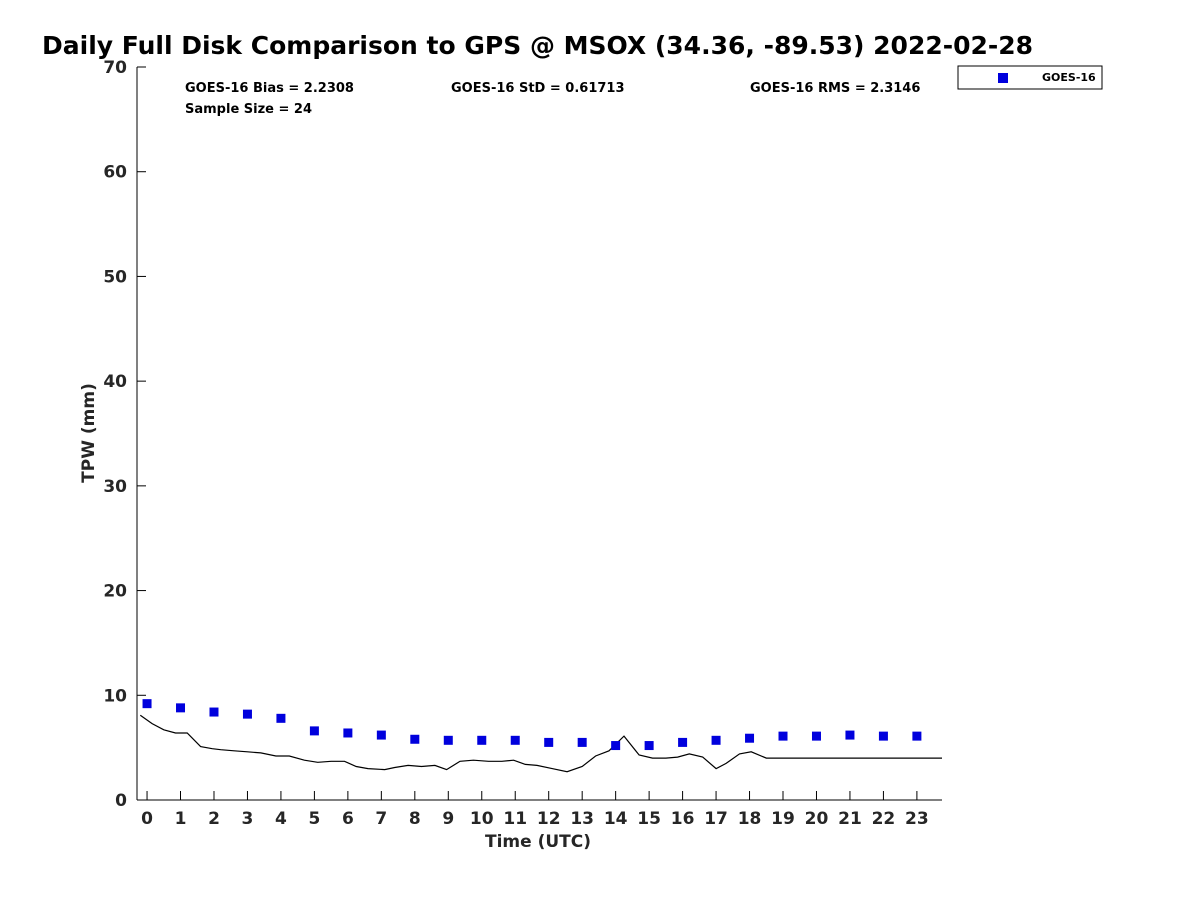  What do you see at coordinates (448, 819) in the screenshot?
I see `x-tick-label: 9` at bounding box center [448, 819].